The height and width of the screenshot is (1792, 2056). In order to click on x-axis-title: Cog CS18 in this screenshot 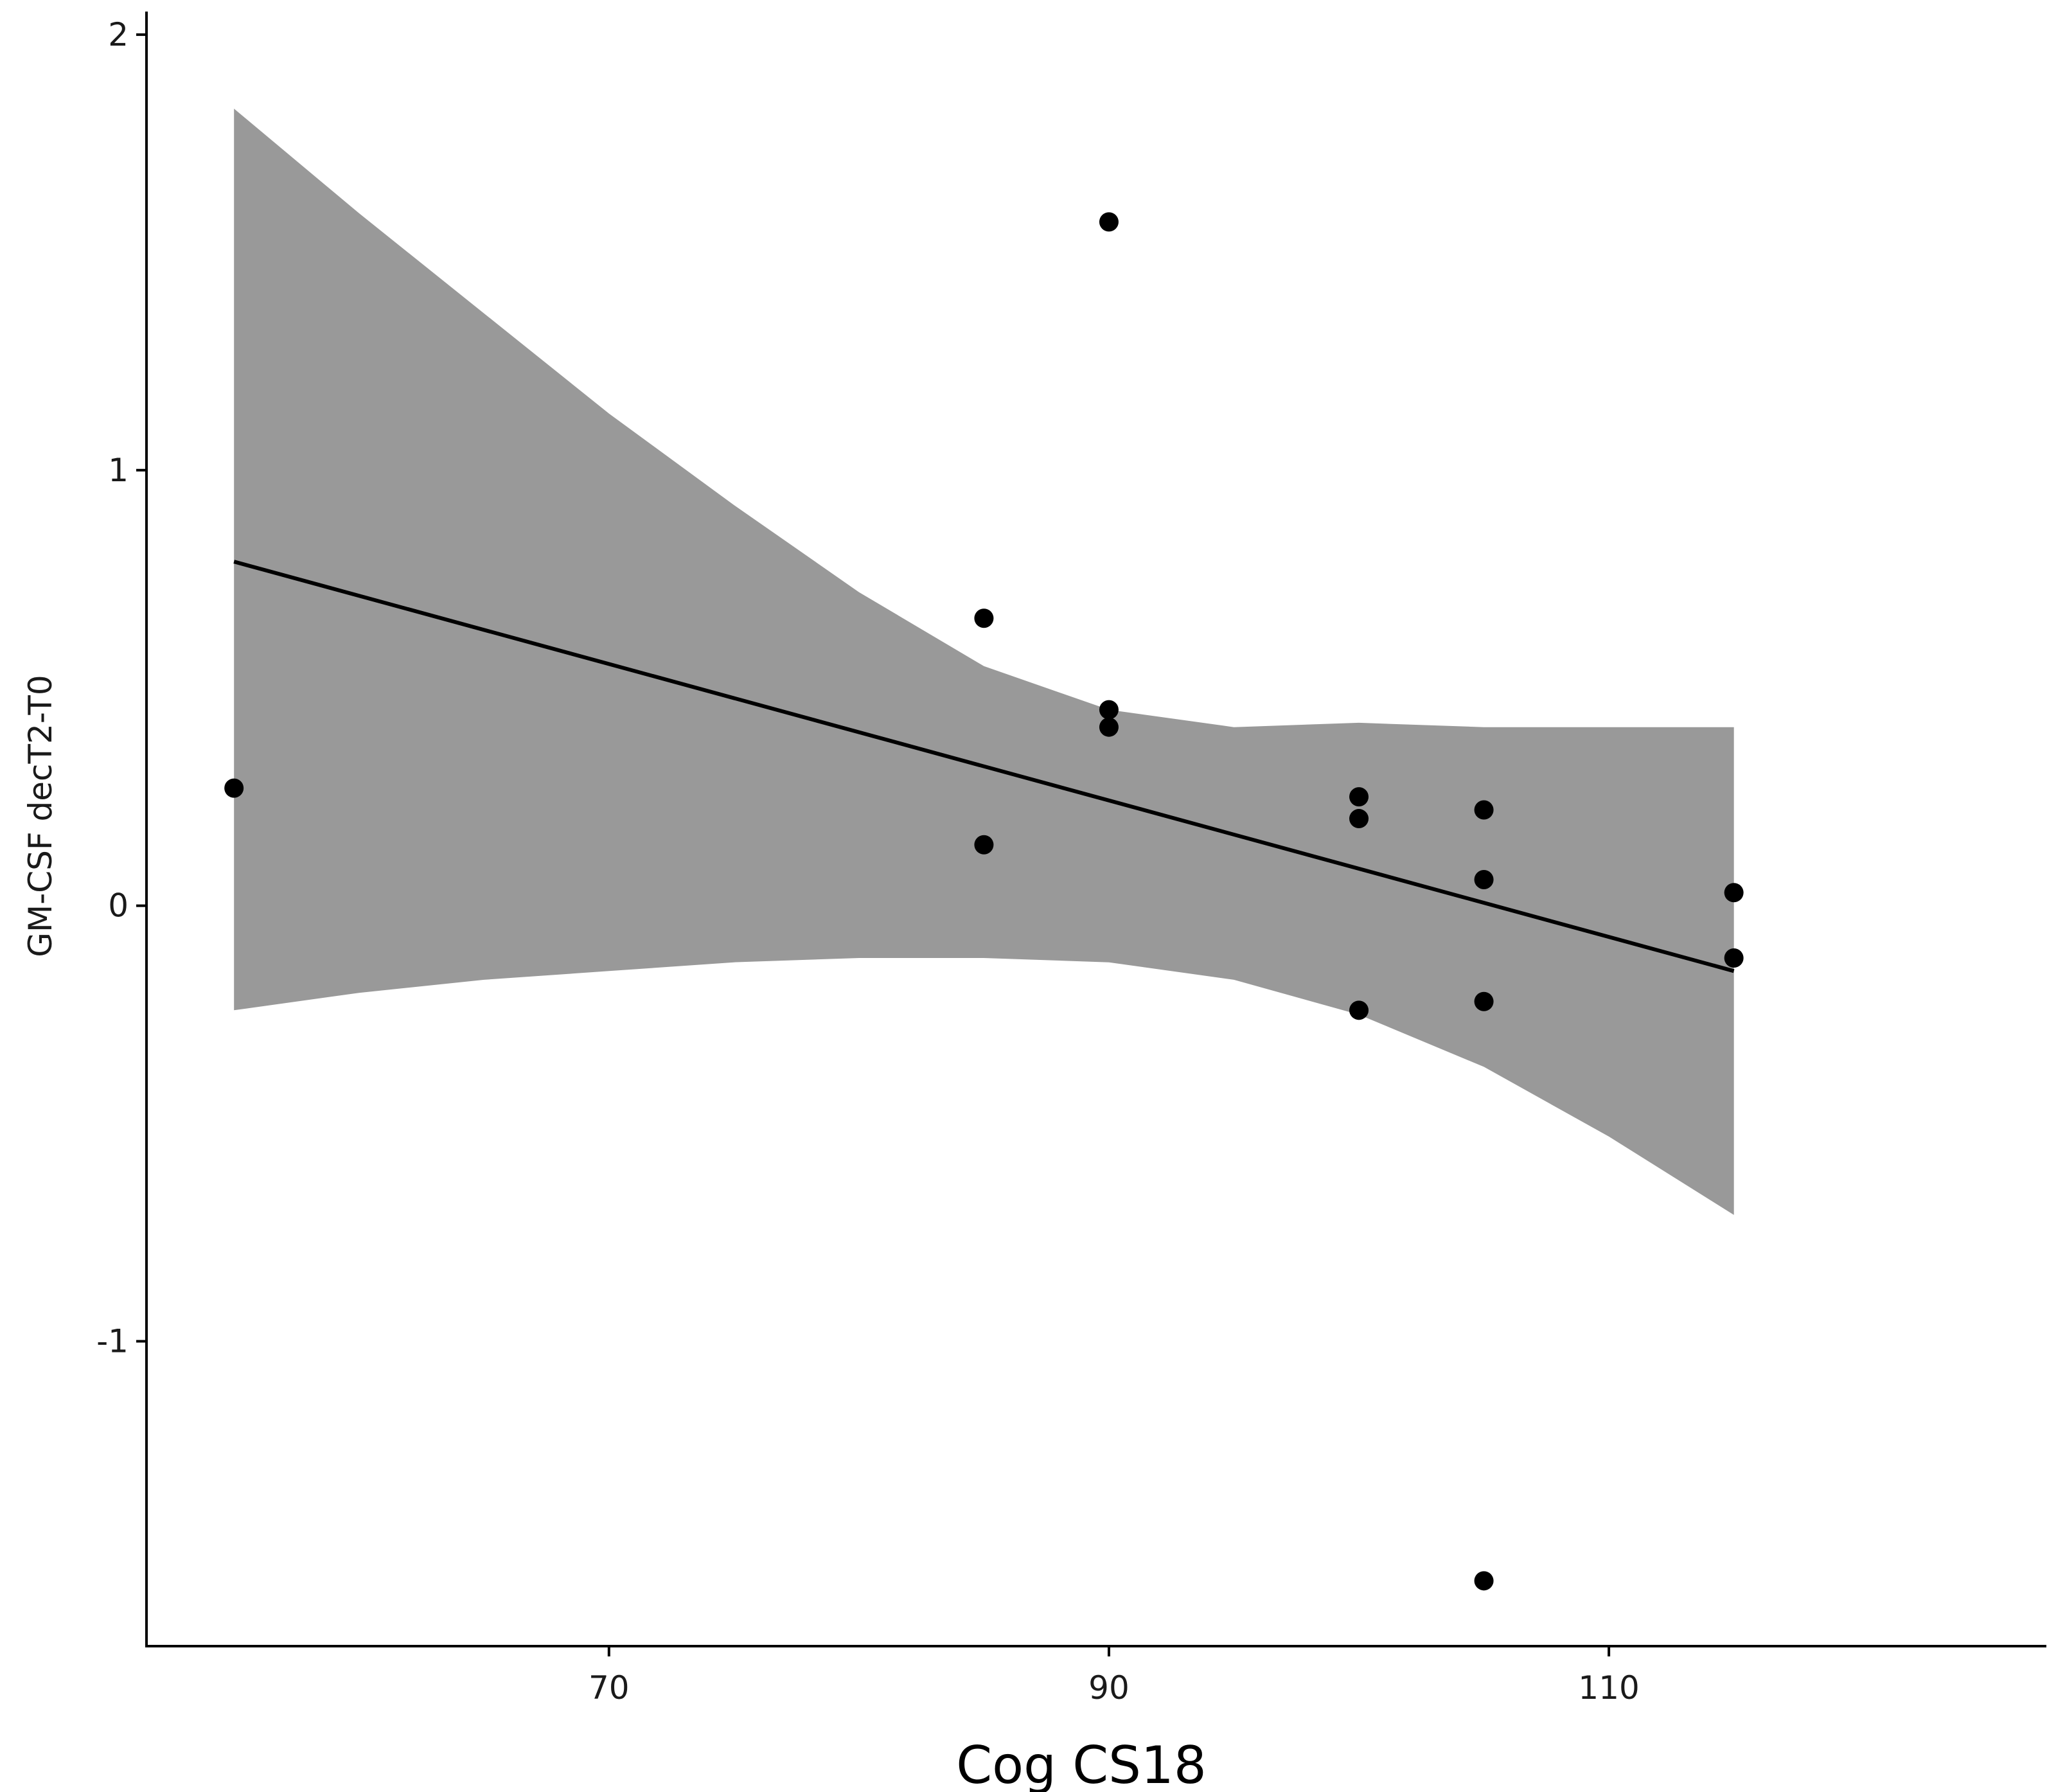, I will do `click(1081, 1764)`.